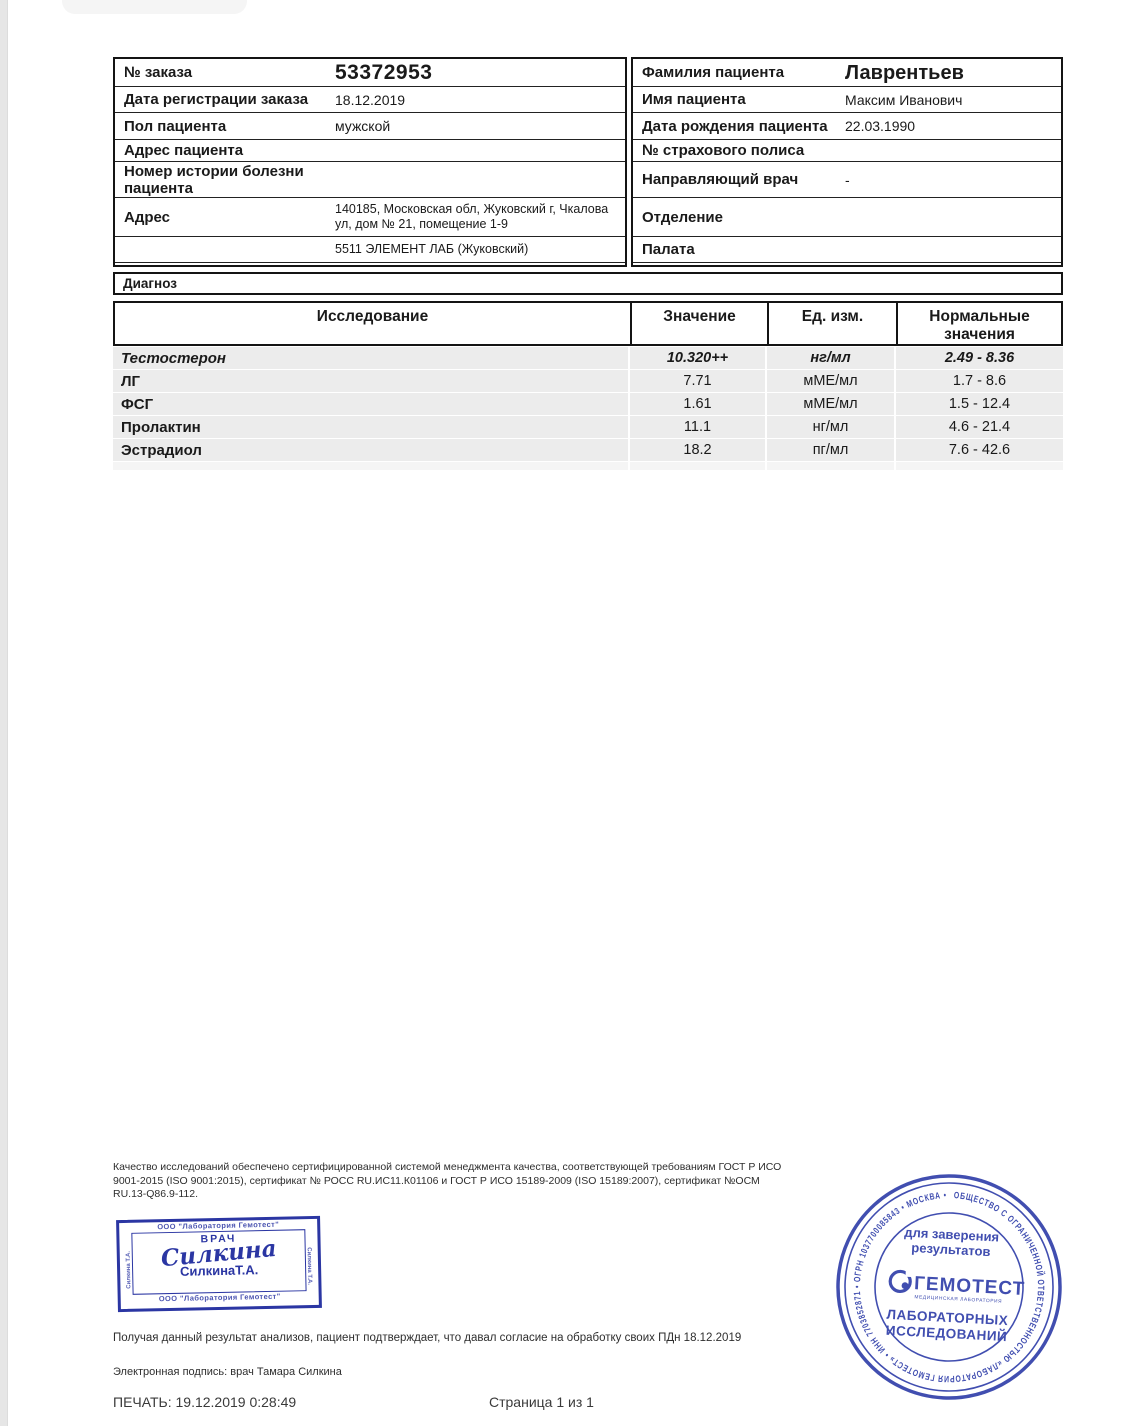 This screenshot has width=1125, height=1426. I want to click on diagnosis-label: Диагноз, so click(150, 283).